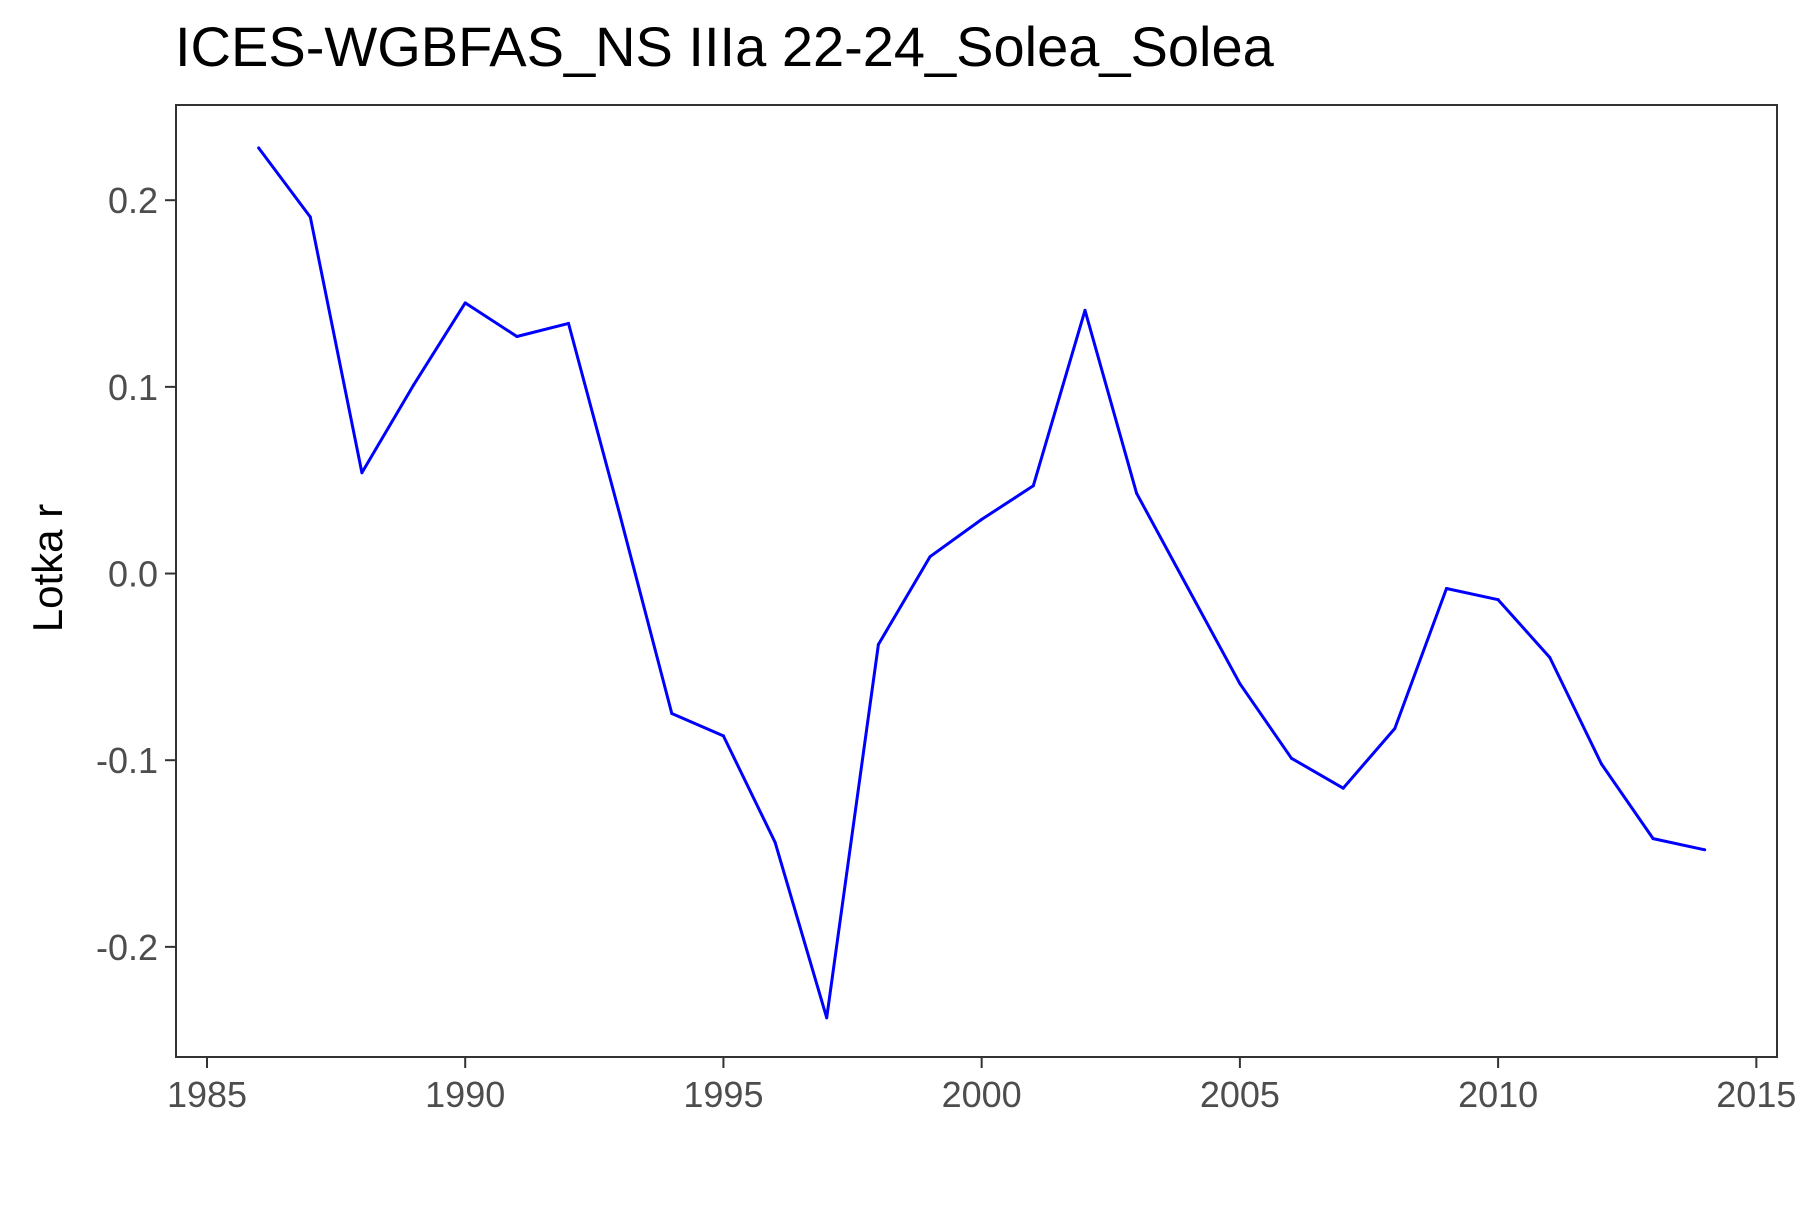 This screenshot has width=1800, height=1205. I want to click on chart-title: ICES-WGBFAS_NS IIIa 22-24_Solea_Solea, so click(724, 46).